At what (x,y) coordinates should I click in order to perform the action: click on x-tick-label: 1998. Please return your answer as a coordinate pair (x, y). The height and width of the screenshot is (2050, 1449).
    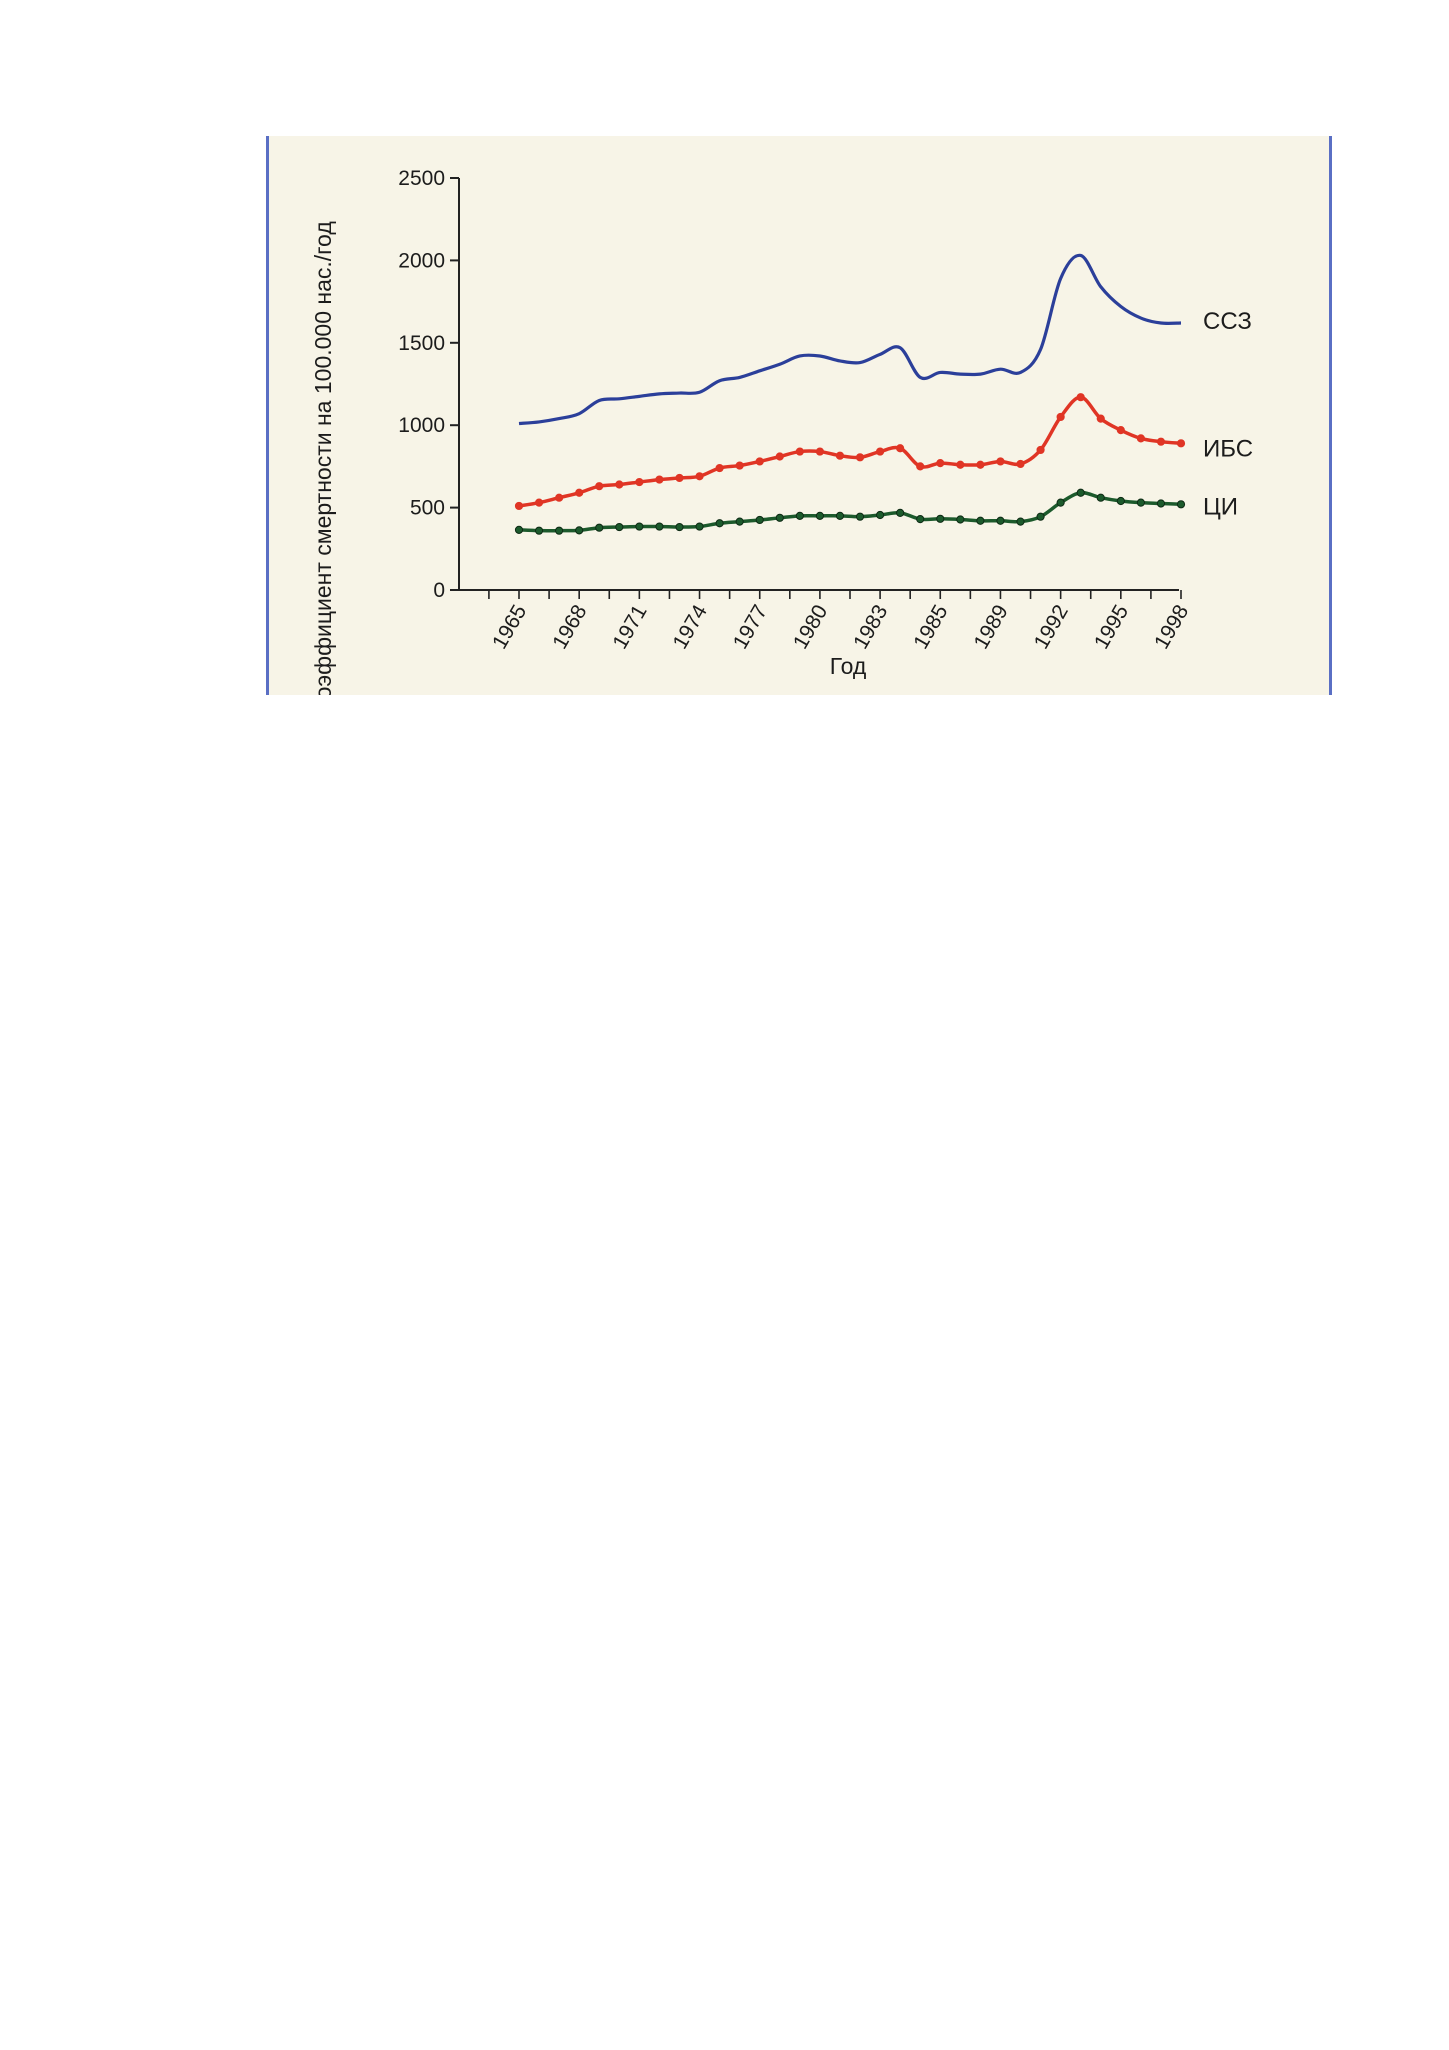
    Looking at the image, I should click on (1171, 627).